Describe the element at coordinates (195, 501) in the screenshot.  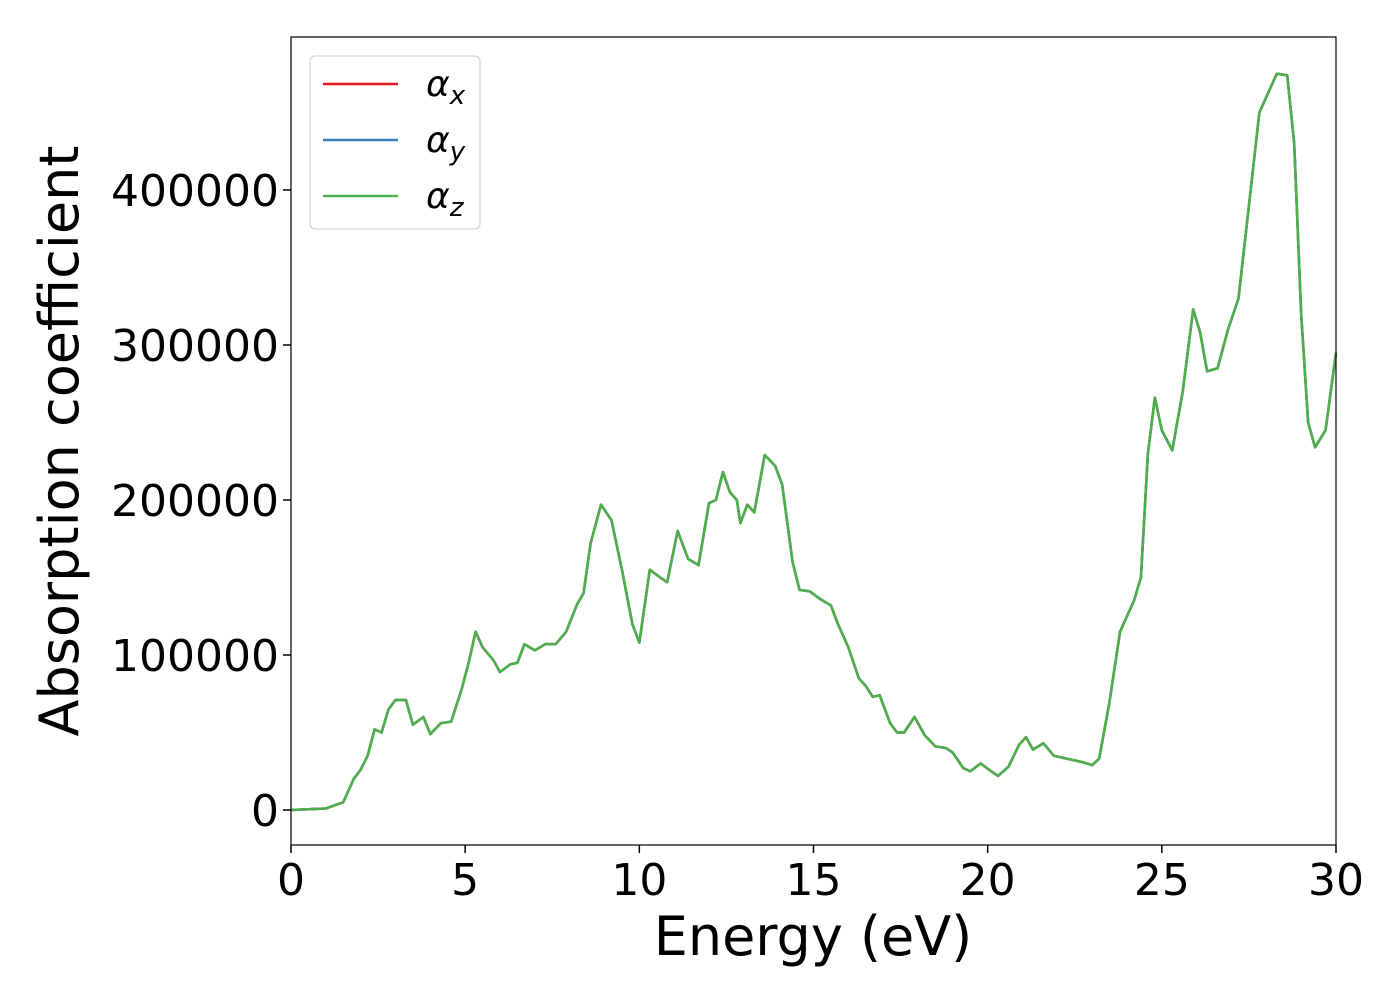
I see `y-tick-label: 200000` at that location.